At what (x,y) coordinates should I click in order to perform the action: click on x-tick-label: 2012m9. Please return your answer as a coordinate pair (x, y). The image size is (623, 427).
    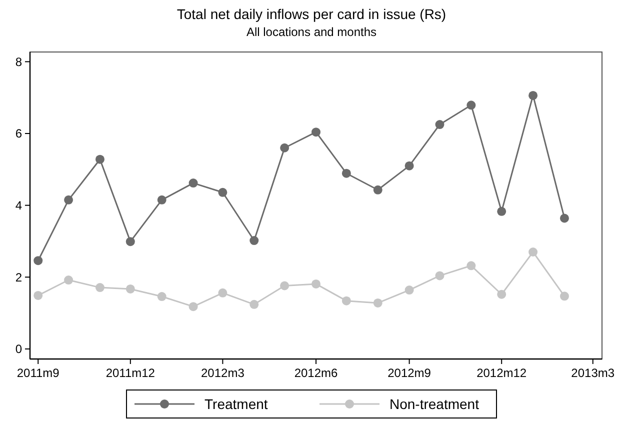
    Looking at the image, I should click on (410, 373).